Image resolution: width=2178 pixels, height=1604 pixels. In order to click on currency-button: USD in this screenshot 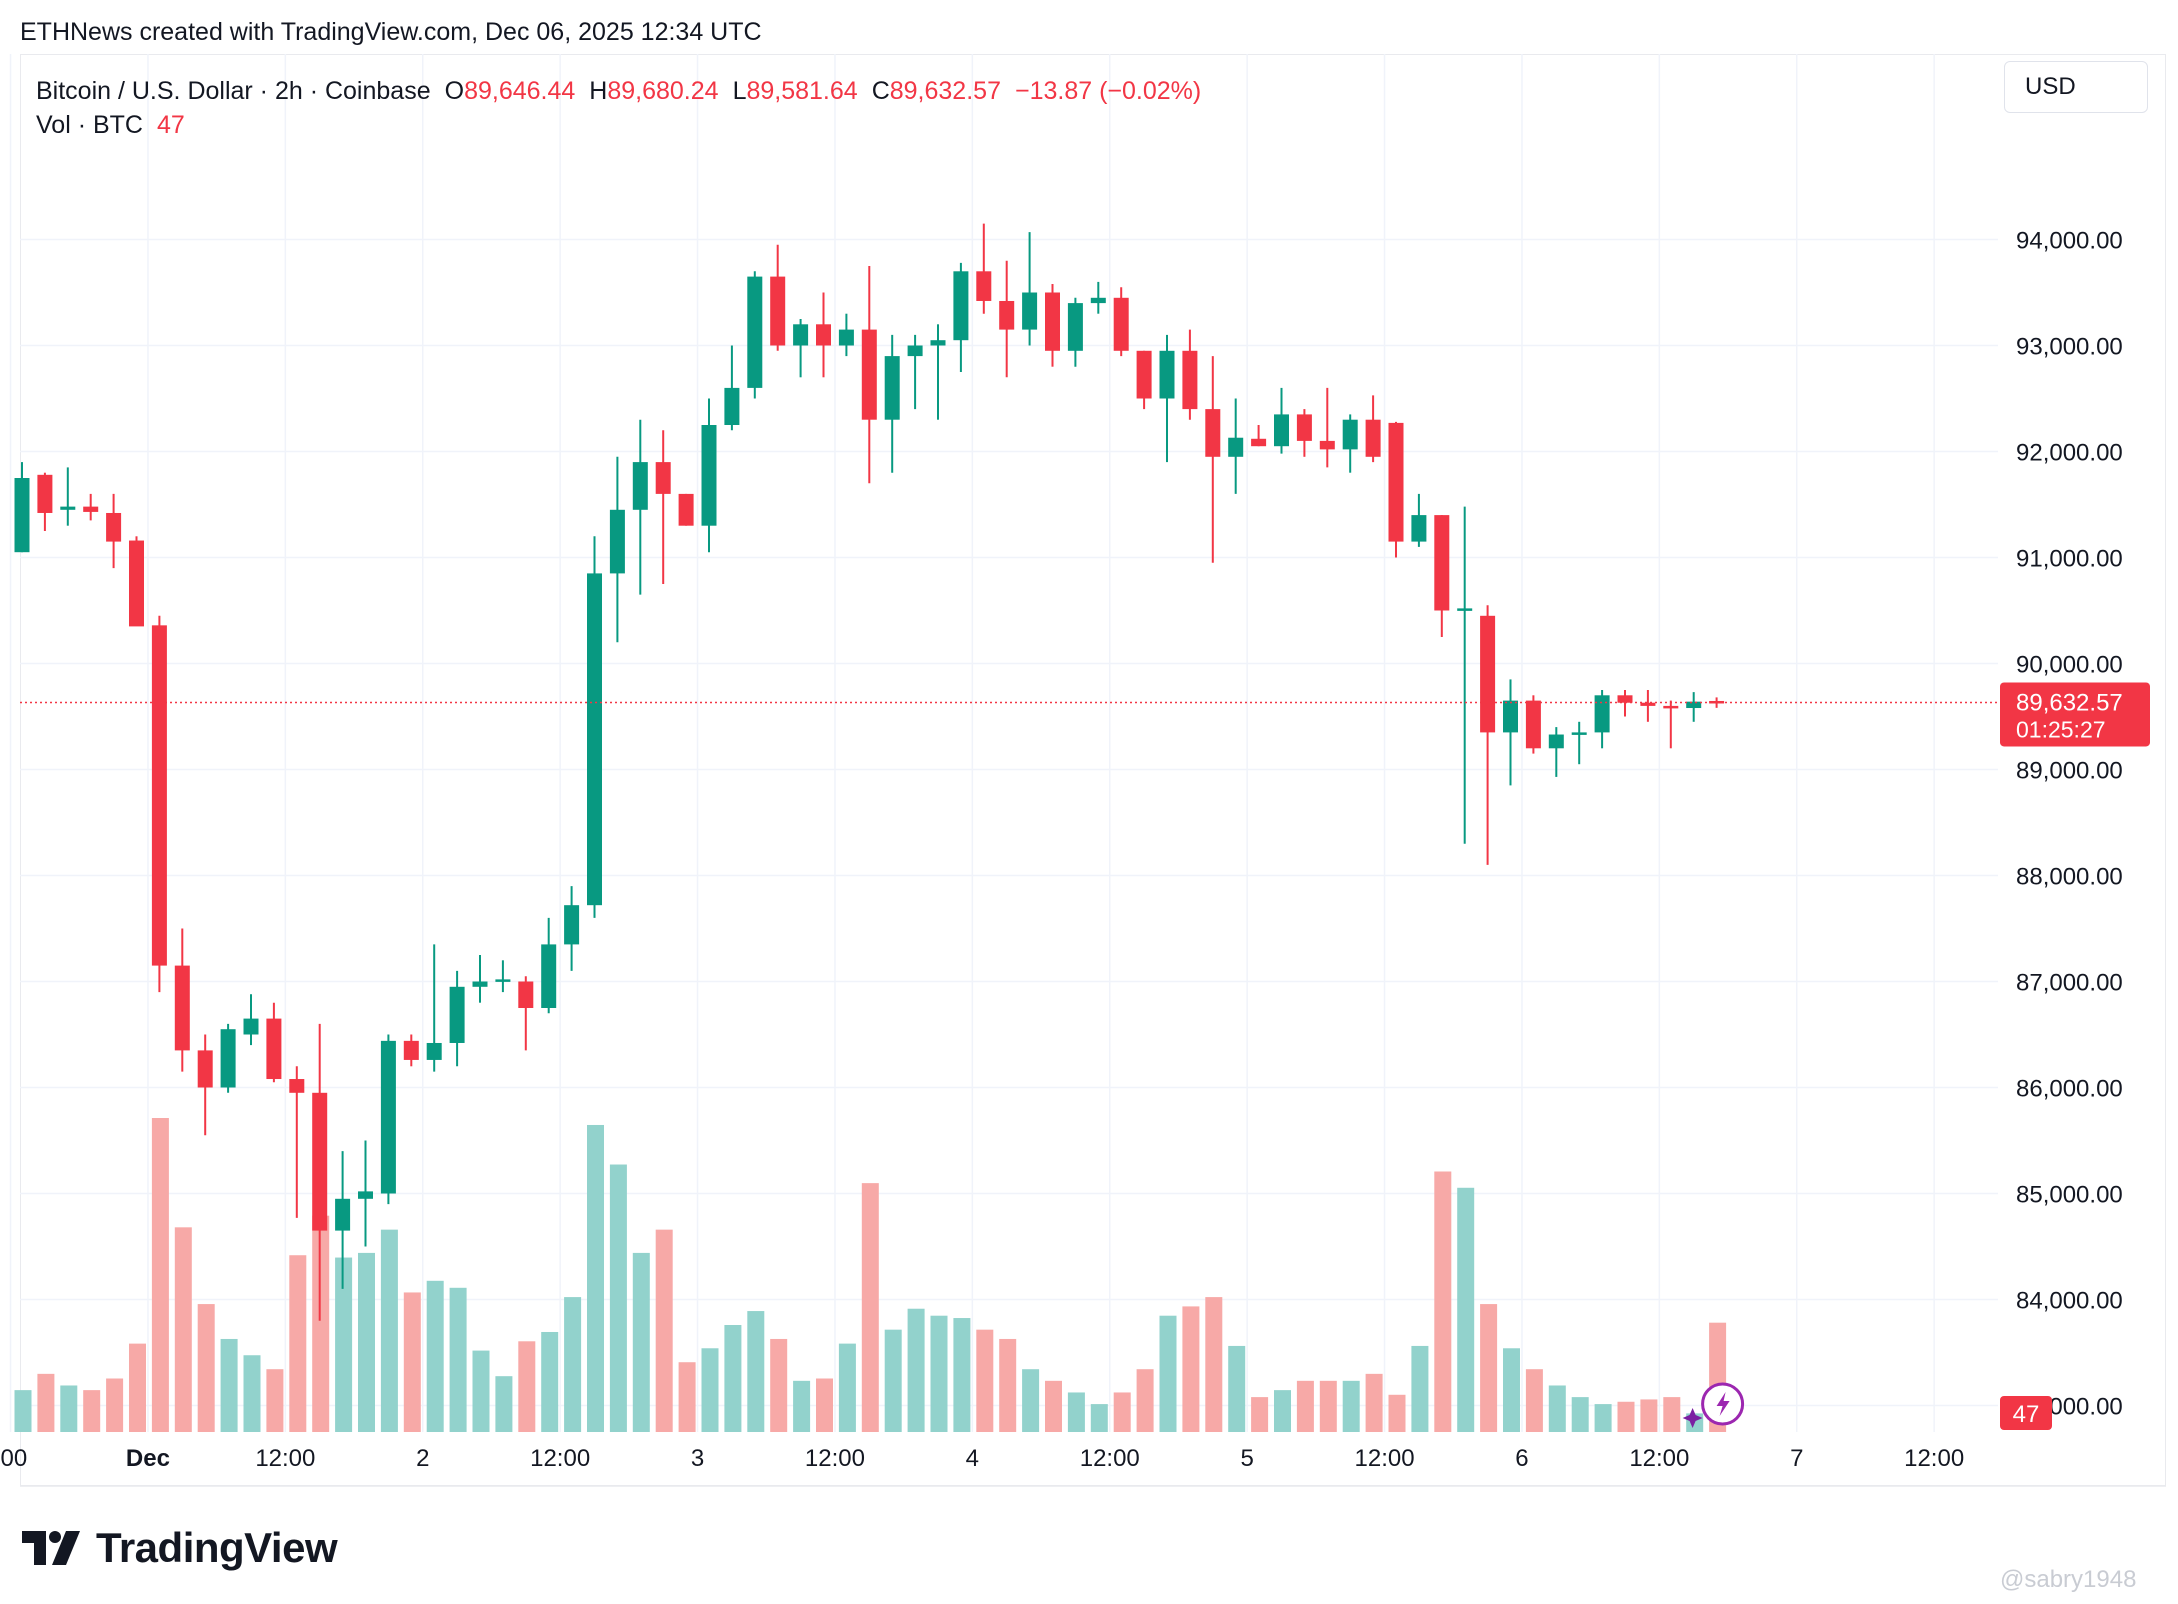, I will do `click(2076, 87)`.